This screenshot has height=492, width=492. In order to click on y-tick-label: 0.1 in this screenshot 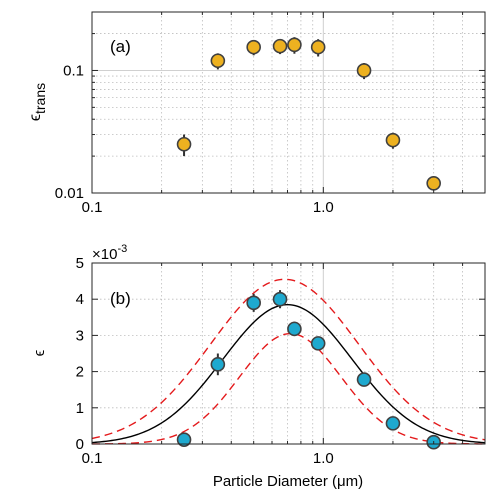, I will do `click(73, 70)`.